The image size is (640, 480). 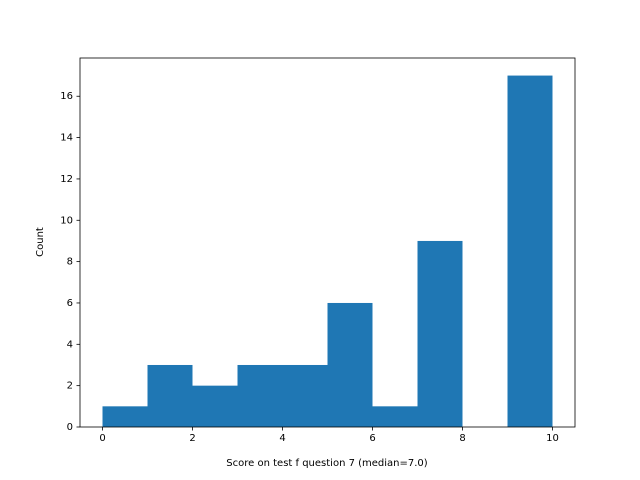 I want to click on y-tick-label: 4, so click(x=70, y=344).